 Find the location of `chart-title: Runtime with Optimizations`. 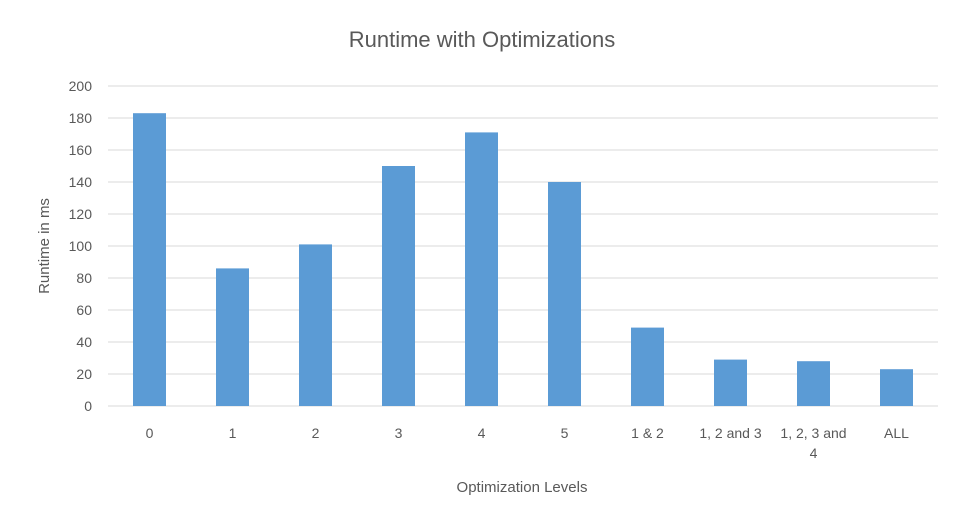

chart-title: Runtime with Optimizations is located at coordinates (482, 39).